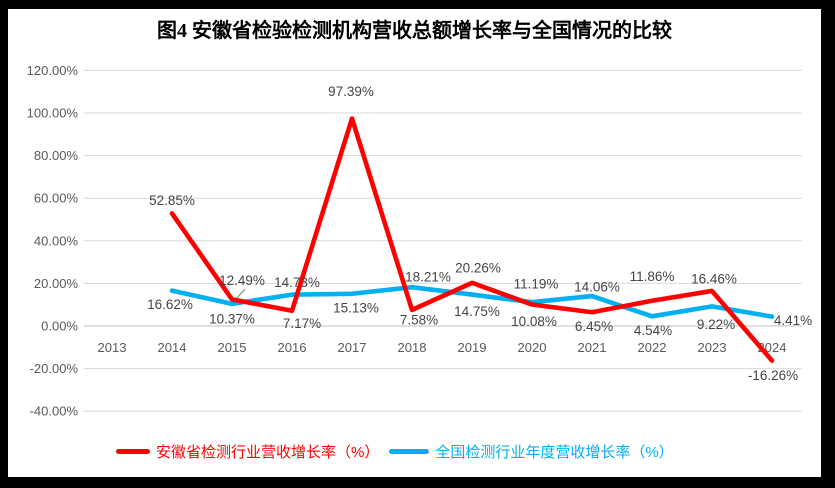 The height and width of the screenshot is (488, 835). Describe the element at coordinates (534, 321) in the screenshot. I see `data-label: 10.08%` at that location.